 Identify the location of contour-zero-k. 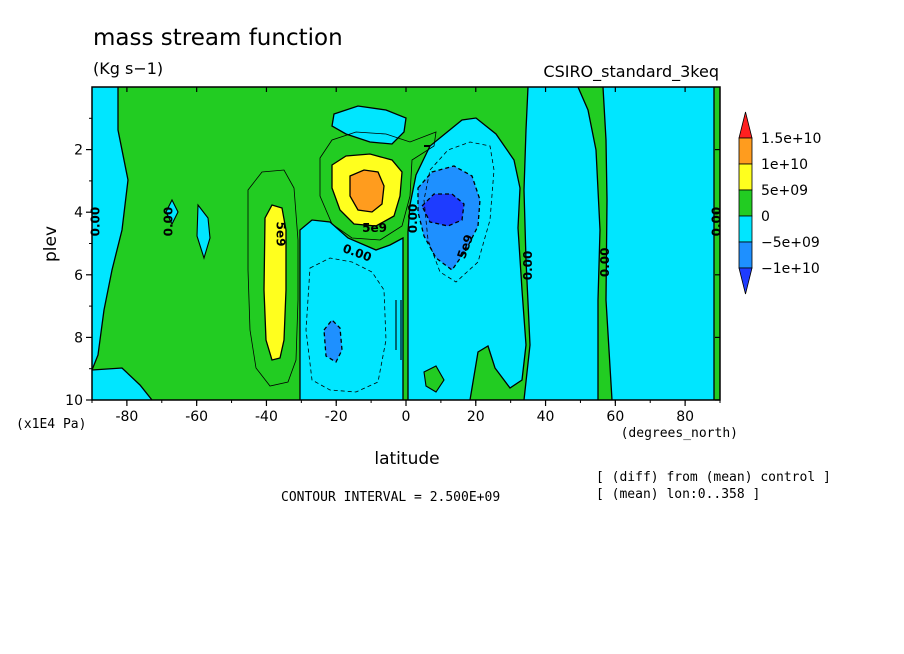
(172, 212).